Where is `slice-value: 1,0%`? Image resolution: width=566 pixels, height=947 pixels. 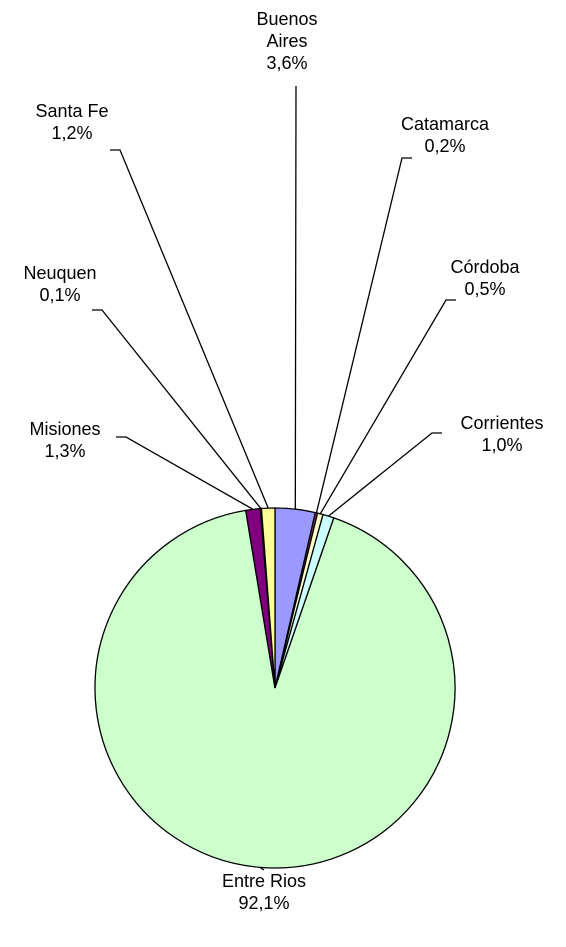 slice-value: 1,0% is located at coordinates (502, 445).